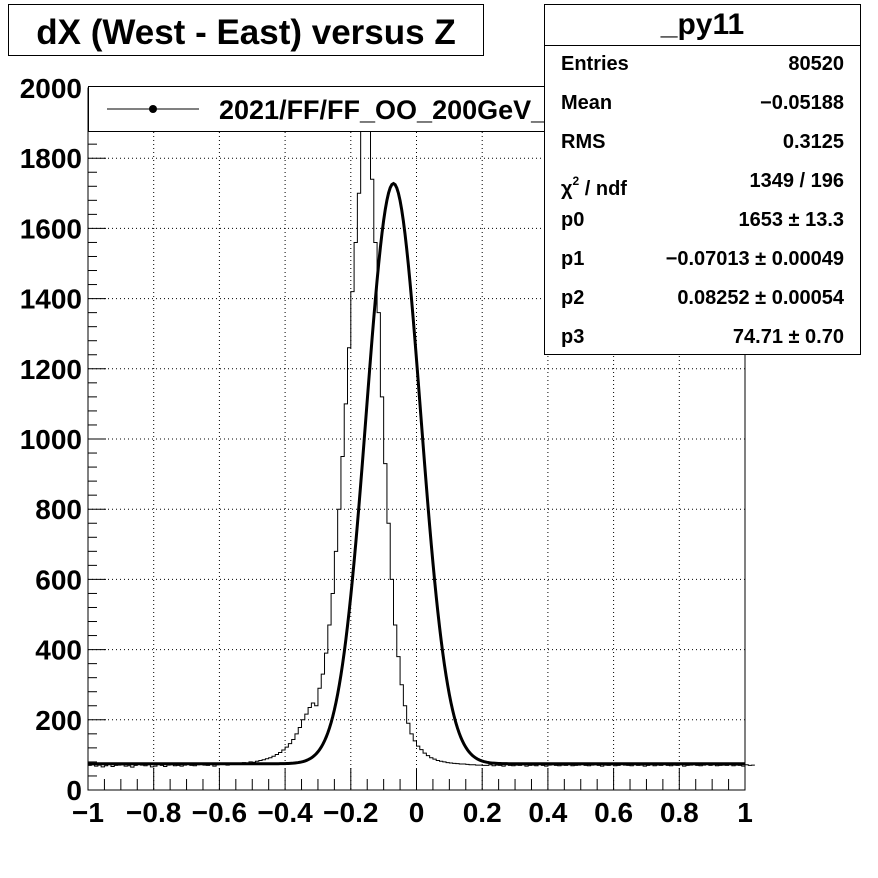 This screenshot has height=878, width=878. Describe the element at coordinates (702, 220) in the screenshot. I see `stat-row-p0: p0 1653 ± 13.3` at that location.